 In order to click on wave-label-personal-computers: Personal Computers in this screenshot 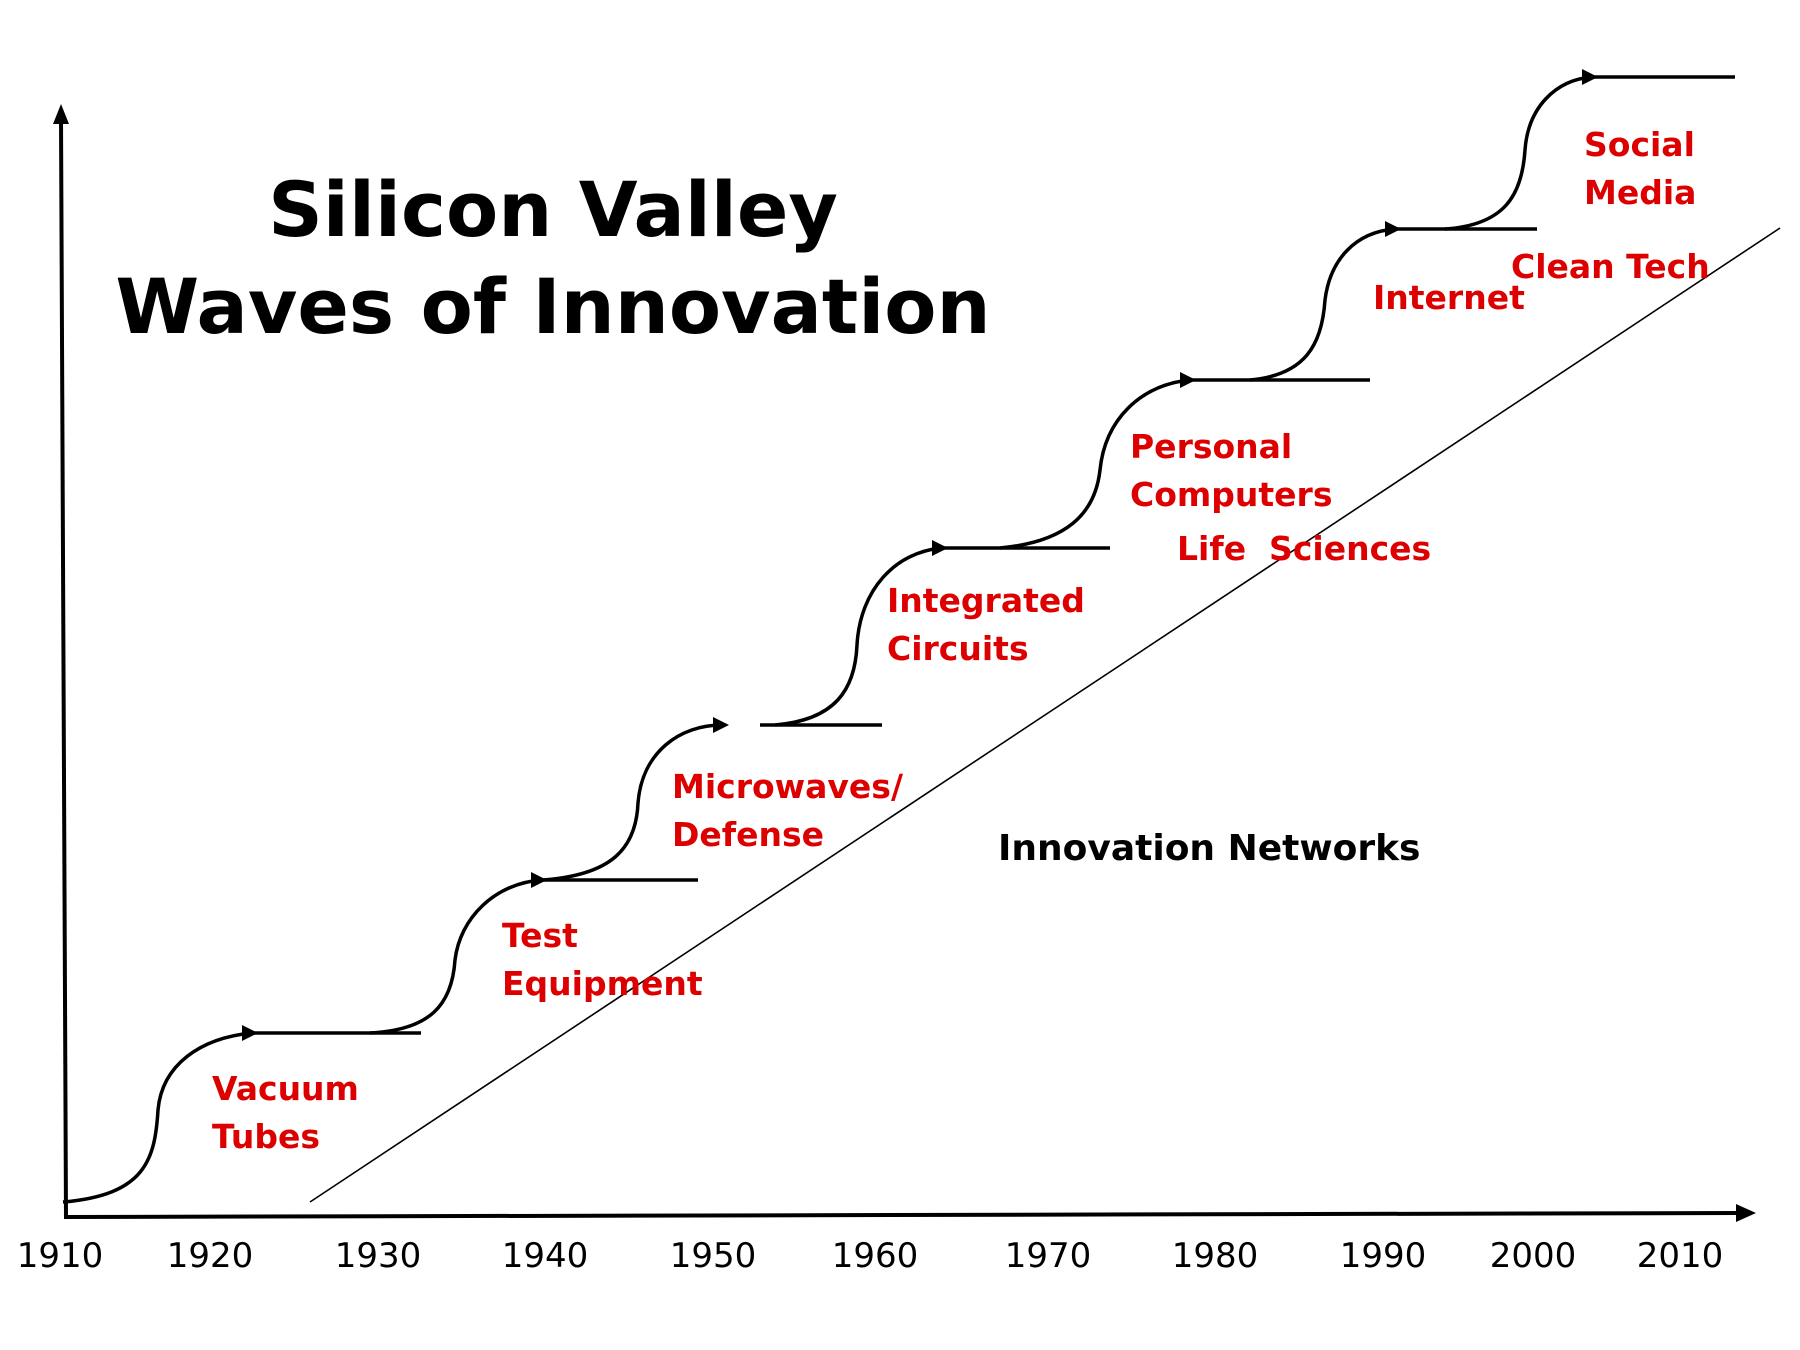, I will do `click(1231, 470)`.